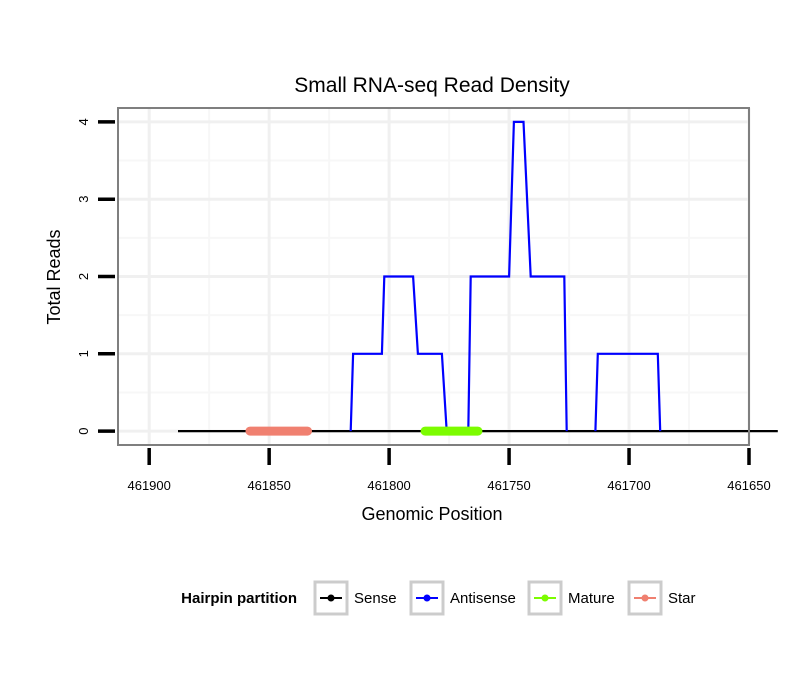 This screenshot has height=690, width=810. Describe the element at coordinates (83, 199) in the screenshot. I see `y-tick-label: 3` at that location.